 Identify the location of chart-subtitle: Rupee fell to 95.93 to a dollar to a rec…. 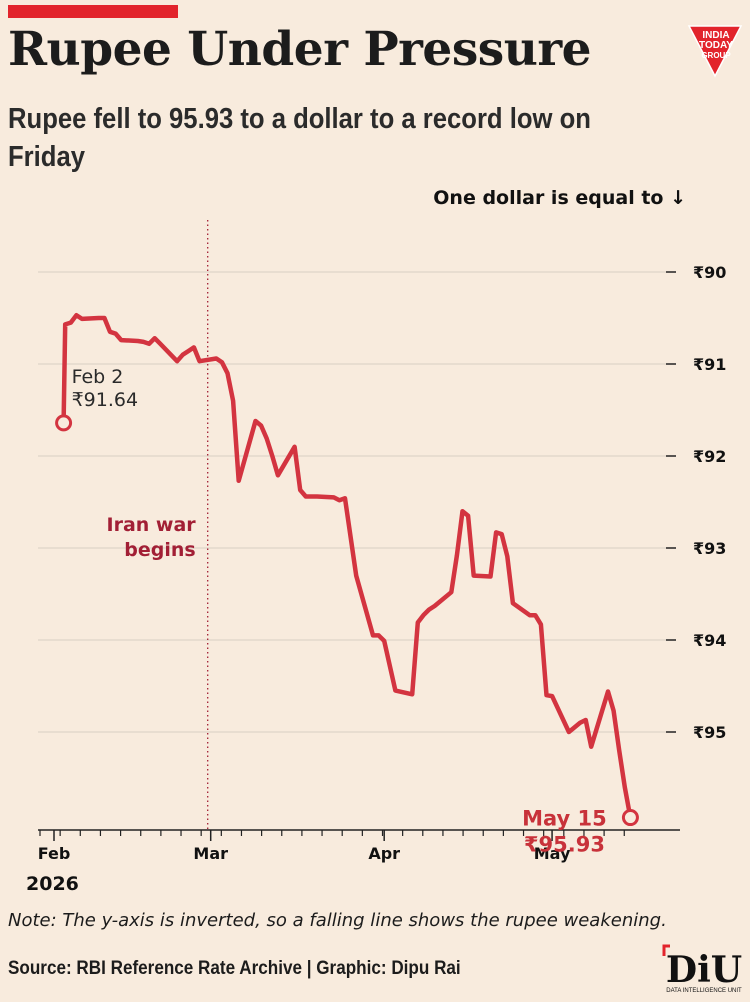
(299, 138).